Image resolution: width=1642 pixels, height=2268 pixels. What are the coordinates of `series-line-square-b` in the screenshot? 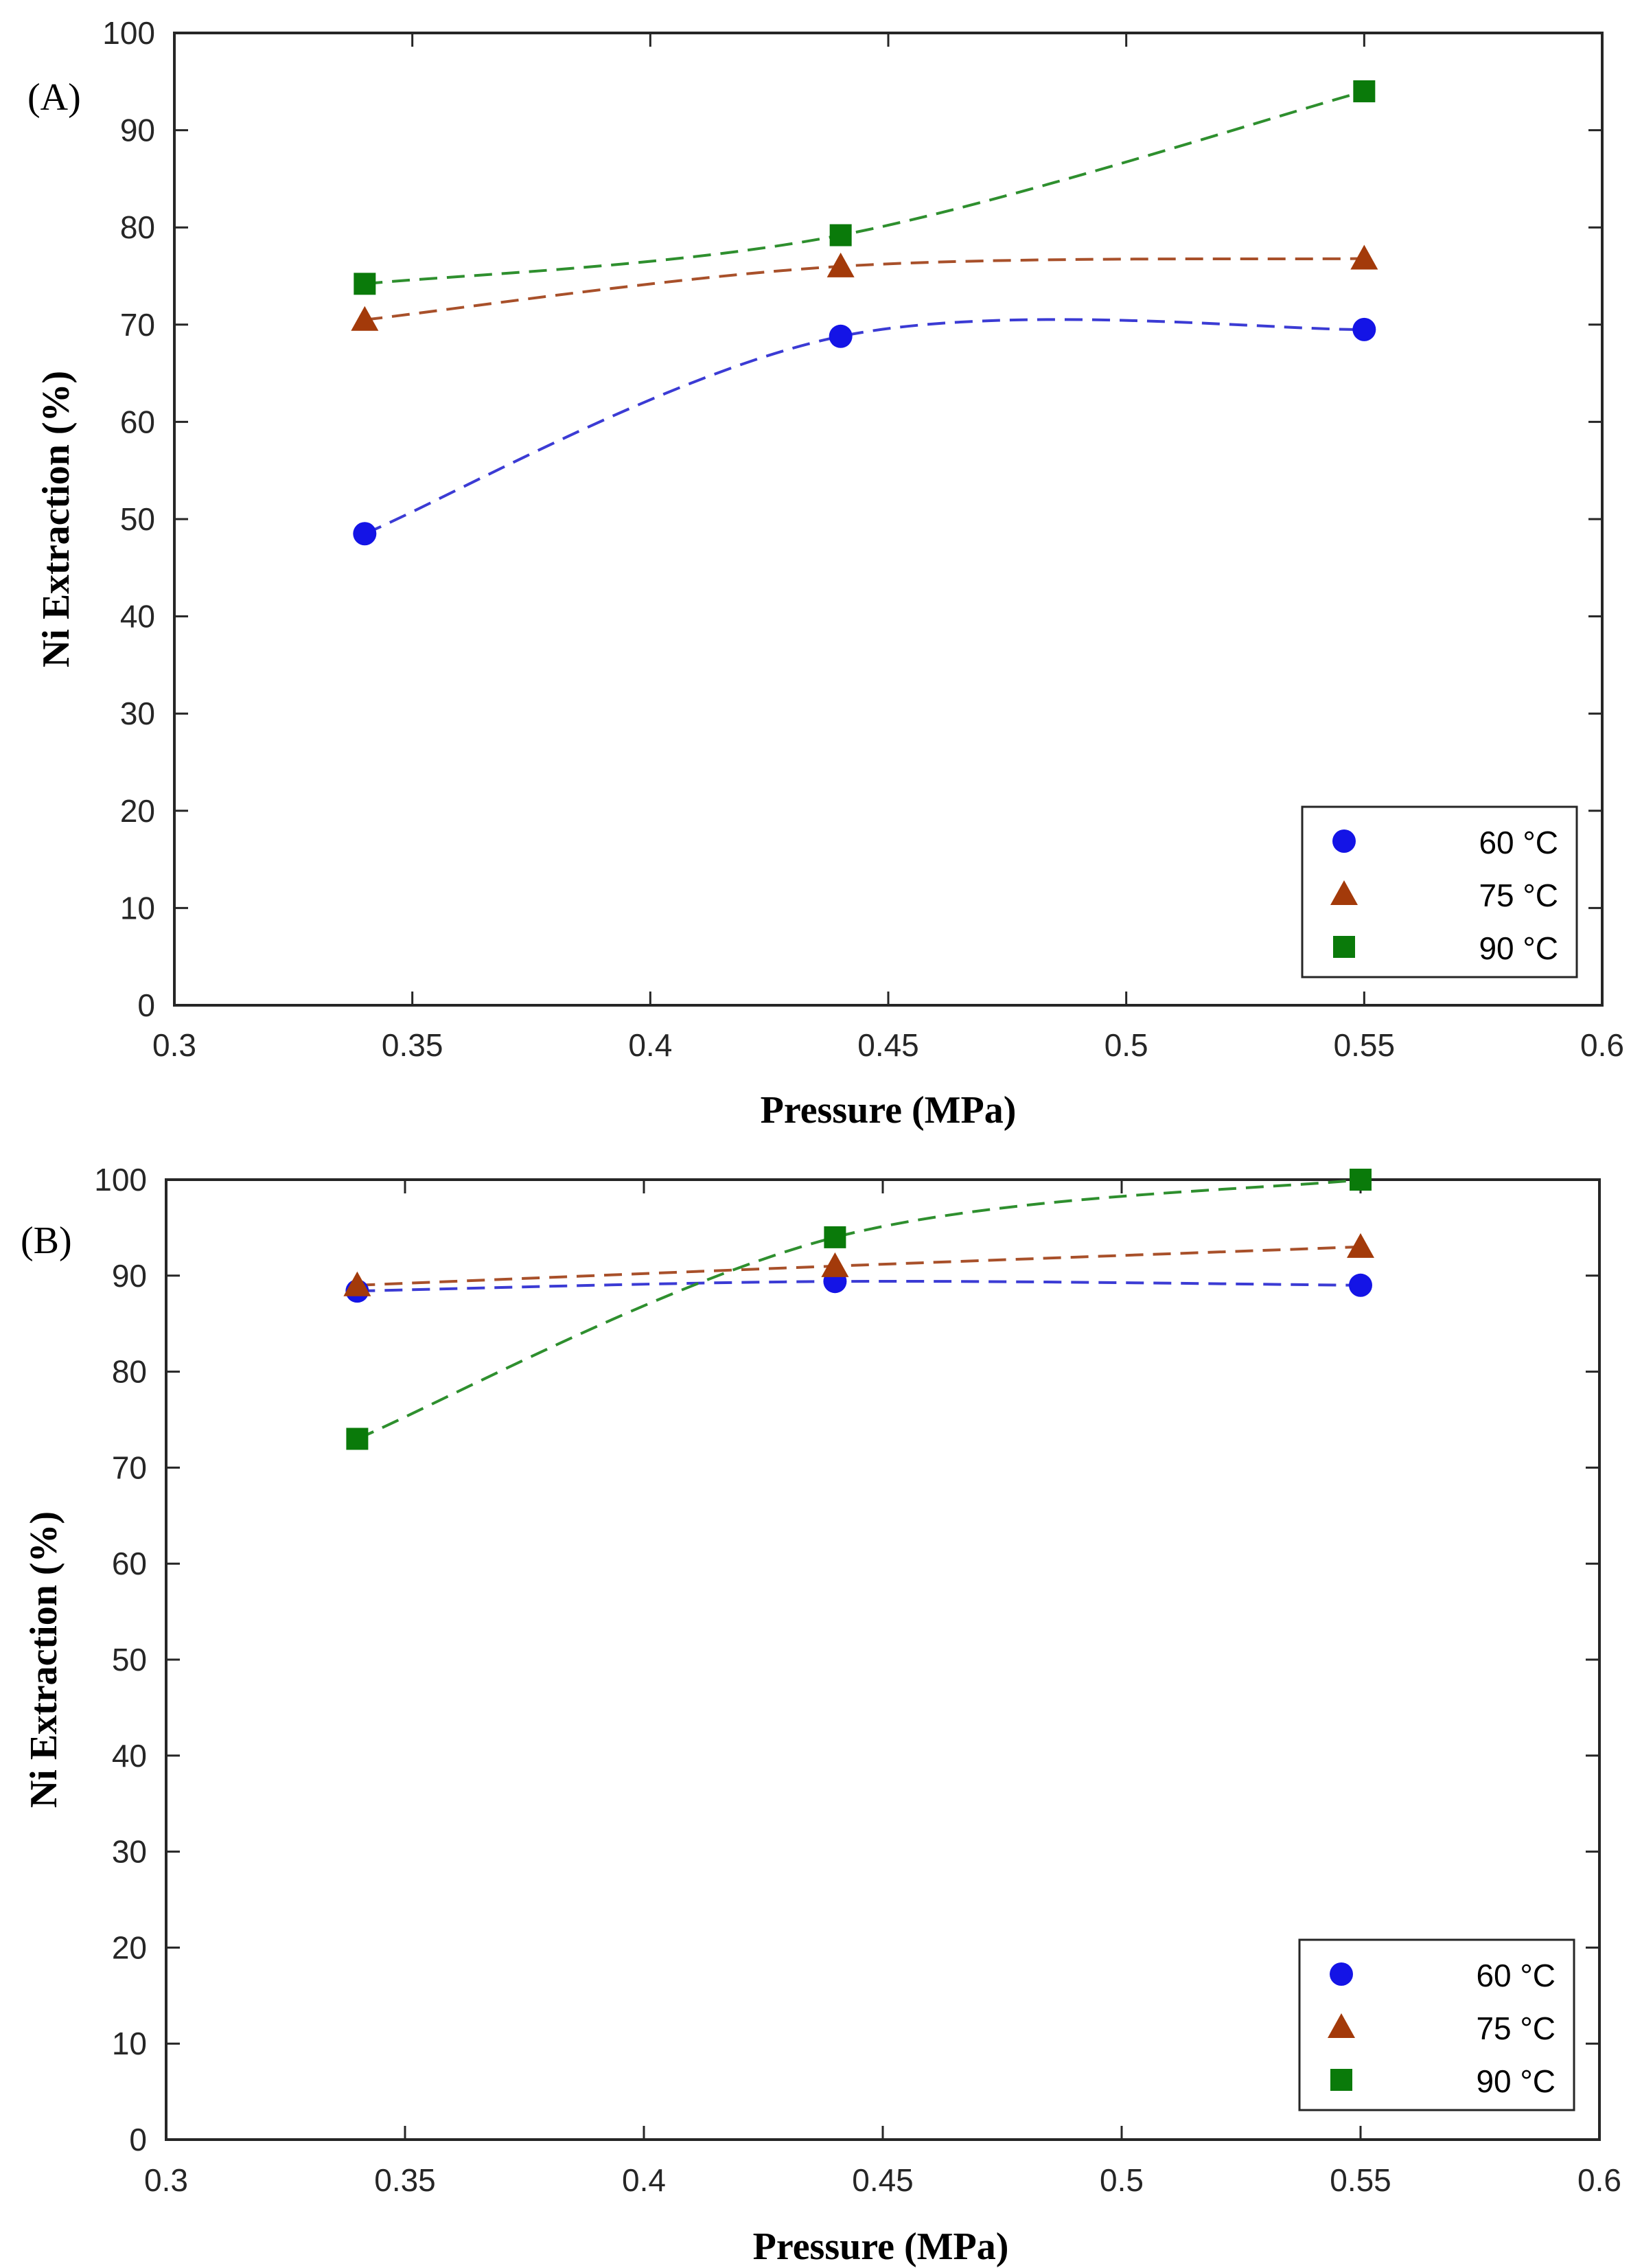 It's located at (859, 1309).